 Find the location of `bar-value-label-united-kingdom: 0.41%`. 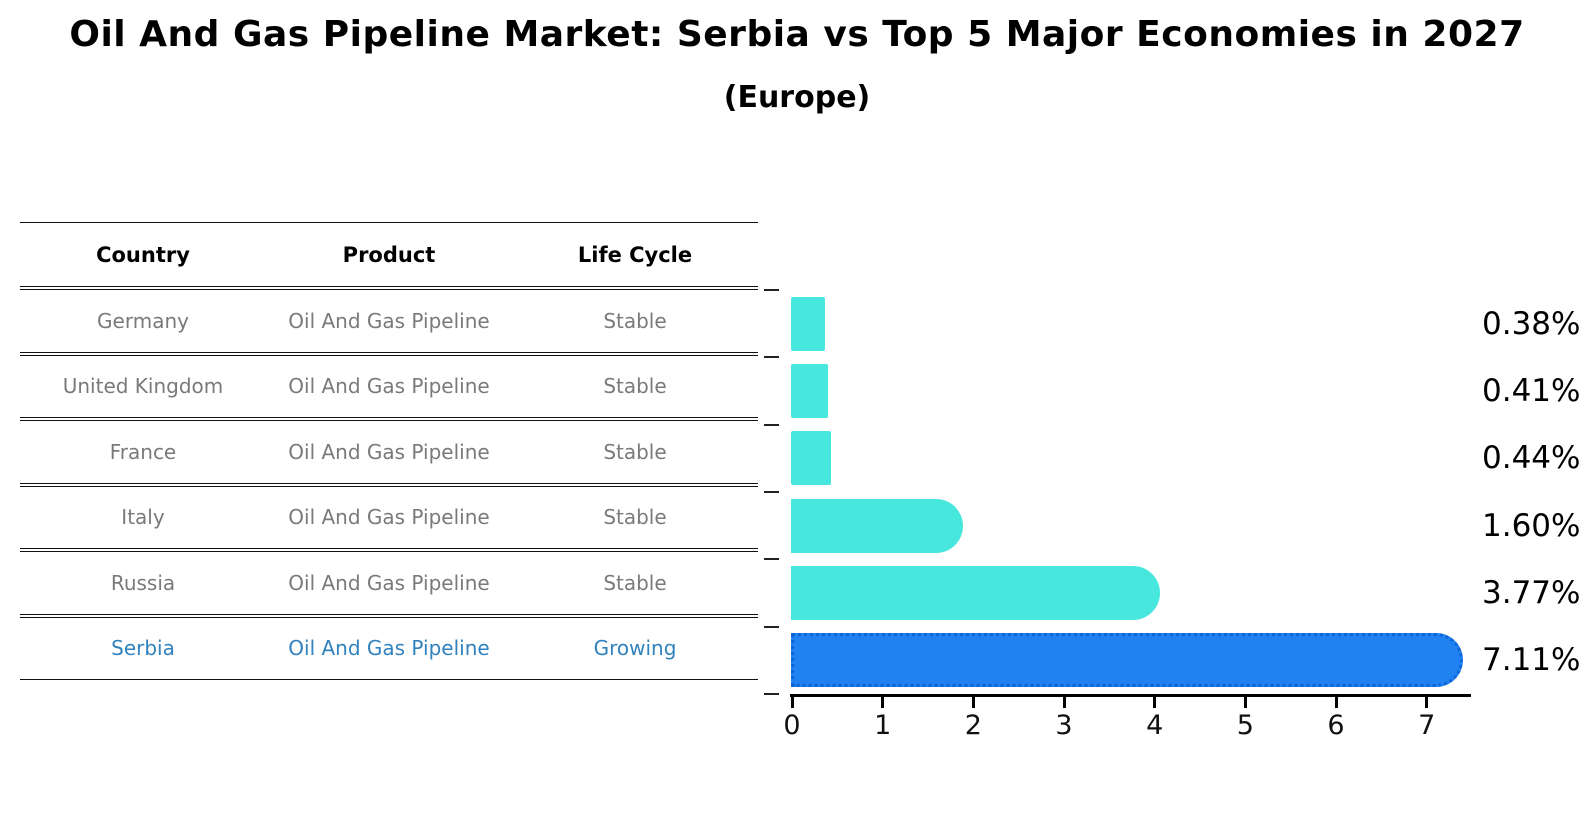

bar-value-label-united-kingdom: 0.41% is located at coordinates (1531, 391).